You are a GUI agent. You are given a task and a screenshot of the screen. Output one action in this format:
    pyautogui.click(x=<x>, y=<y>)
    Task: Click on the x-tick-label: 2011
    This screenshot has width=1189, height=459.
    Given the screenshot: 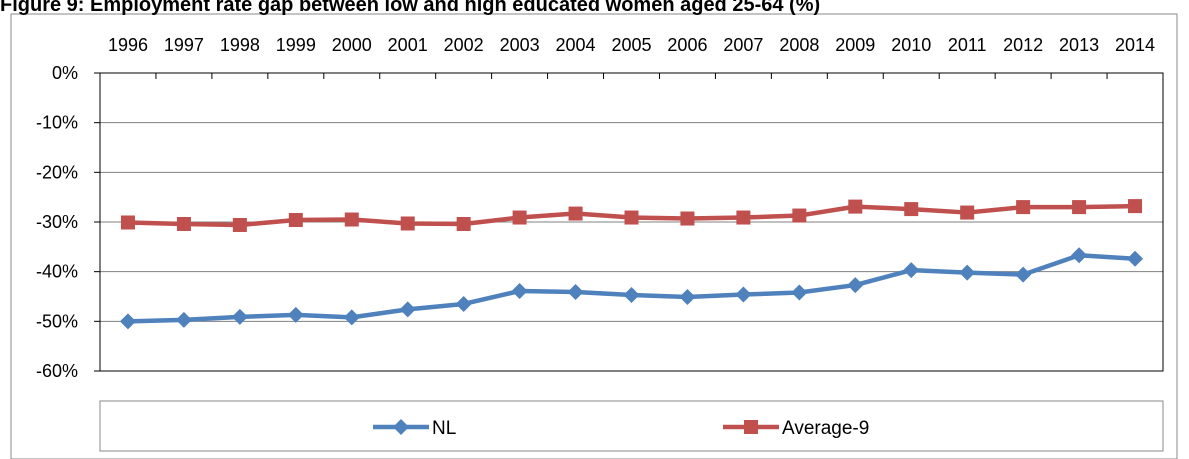 What is the action you would take?
    pyautogui.click(x=967, y=45)
    